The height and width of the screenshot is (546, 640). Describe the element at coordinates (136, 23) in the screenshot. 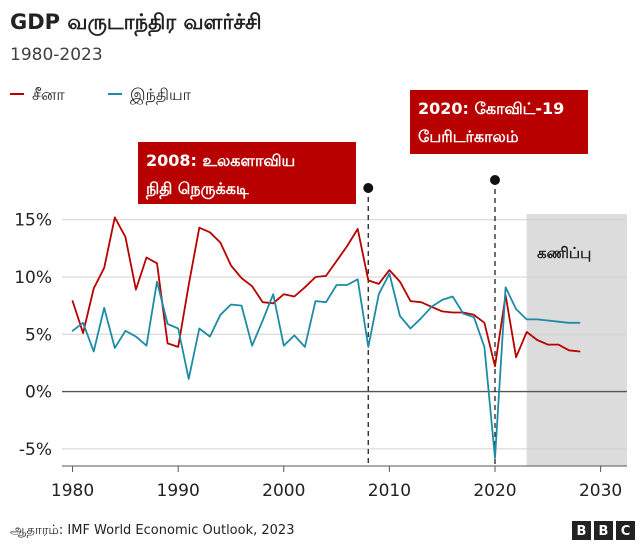

I see `chart-title: GDP வருடாந்திர வளர்ச்சி` at that location.